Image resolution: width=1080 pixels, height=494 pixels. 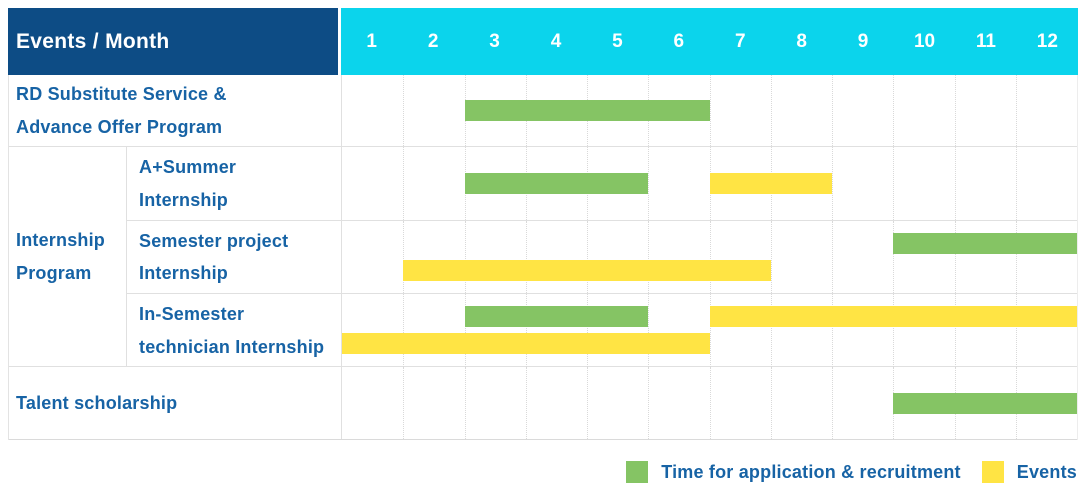 I want to click on group-label-internship-program: Internship Program, so click(x=61, y=256).